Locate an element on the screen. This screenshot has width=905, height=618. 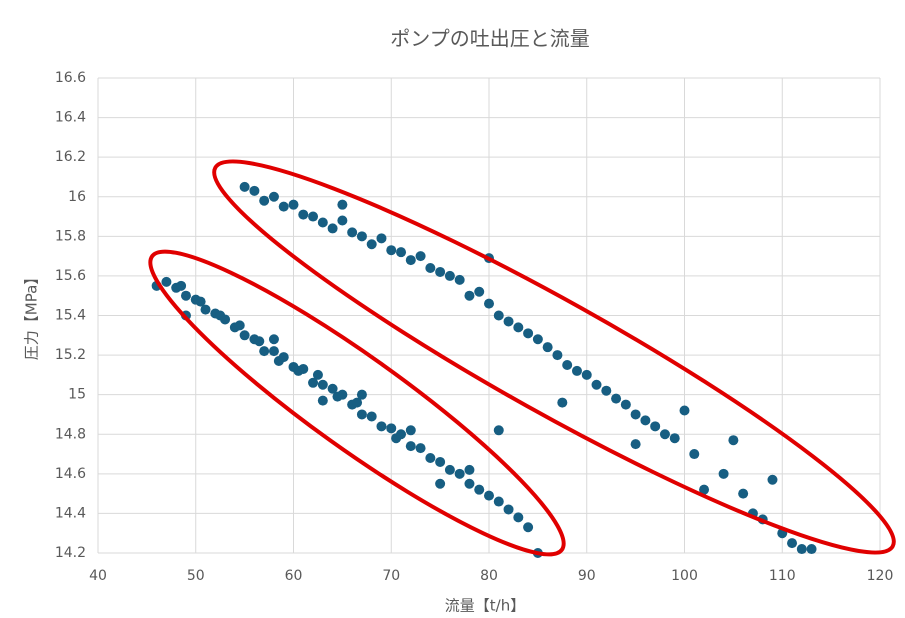
y-tick-label: 16.6 is located at coordinates (70, 78).